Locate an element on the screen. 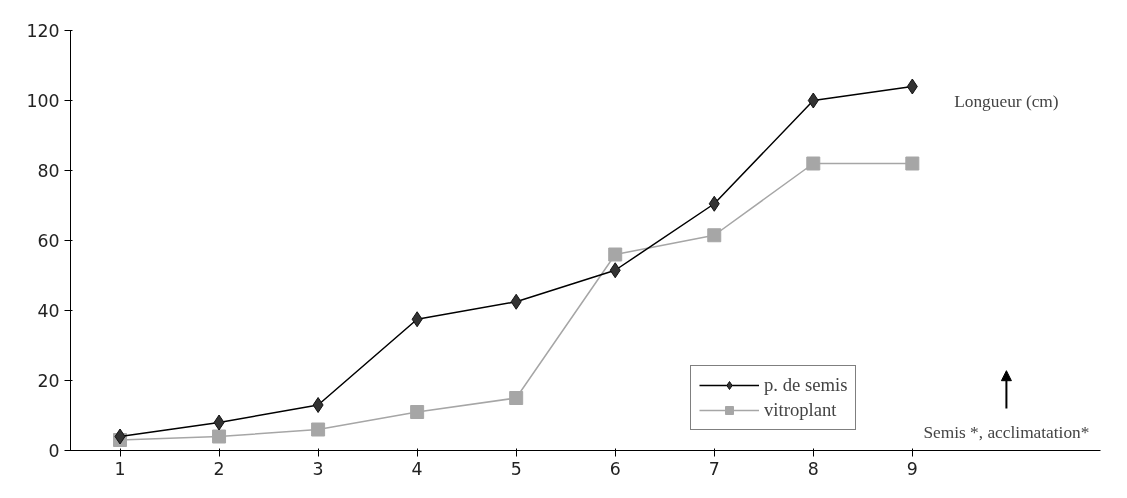 The width and height of the screenshot is (1127, 498). y-tick-label: 100 is located at coordinates (43, 101).